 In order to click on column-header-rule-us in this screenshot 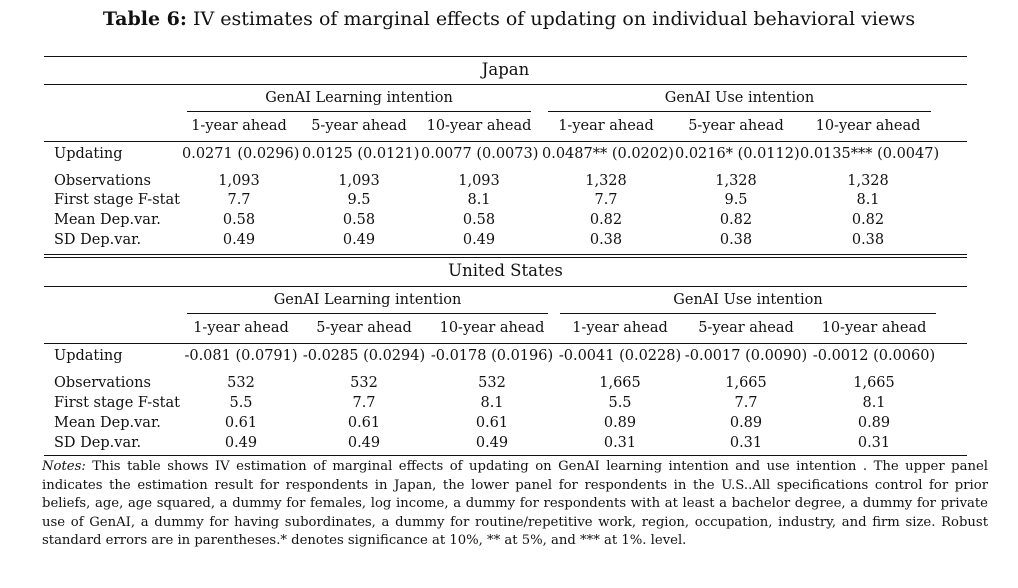, I will do `click(505, 343)`.